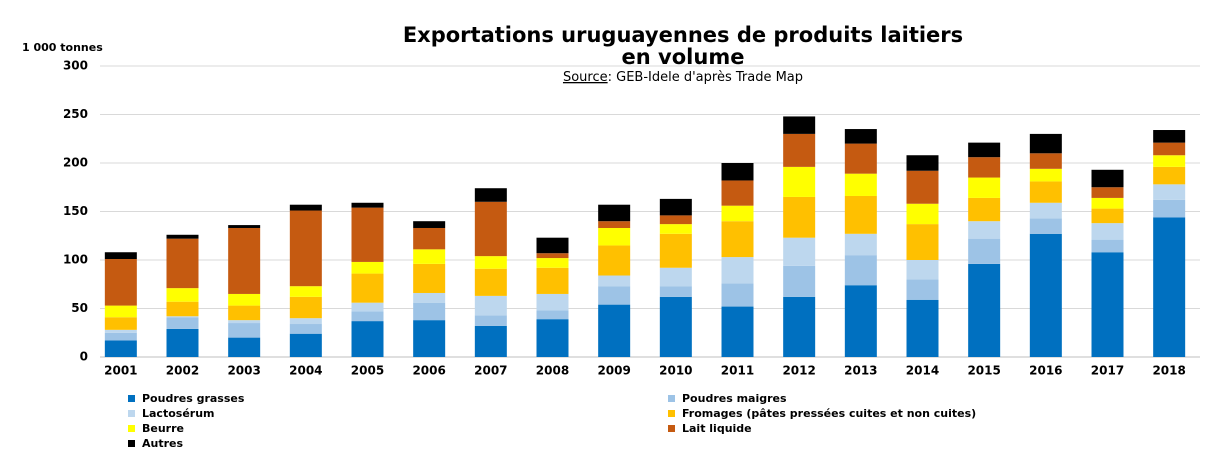 Image resolution: width=1205 pixels, height=450 pixels. Describe the element at coordinates (428, 371) in the screenshot. I see `x-tick-label: 2006` at that location.